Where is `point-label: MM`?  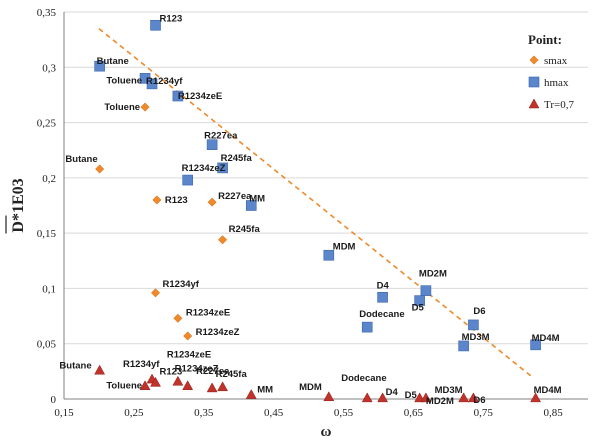
point-label: MM is located at coordinates (265, 390).